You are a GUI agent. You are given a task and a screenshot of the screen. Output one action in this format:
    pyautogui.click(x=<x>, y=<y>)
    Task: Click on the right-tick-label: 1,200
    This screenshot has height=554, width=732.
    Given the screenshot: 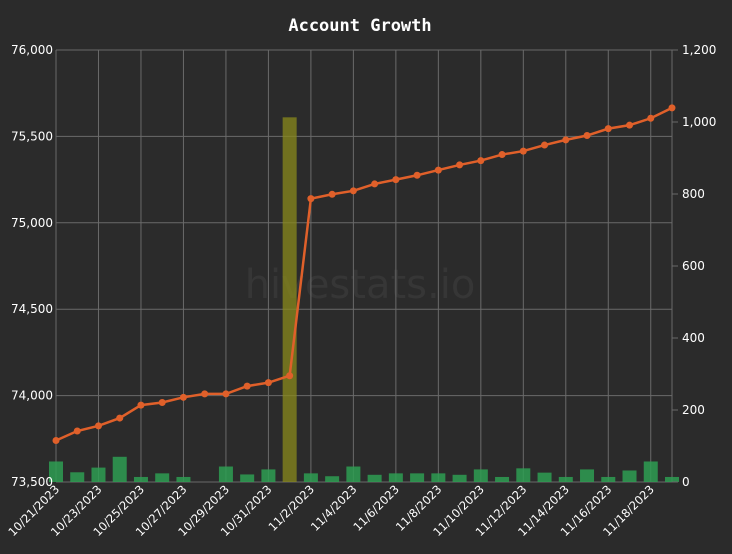 What is the action you would take?
    pyautogui.click(x=699, y=50)
    